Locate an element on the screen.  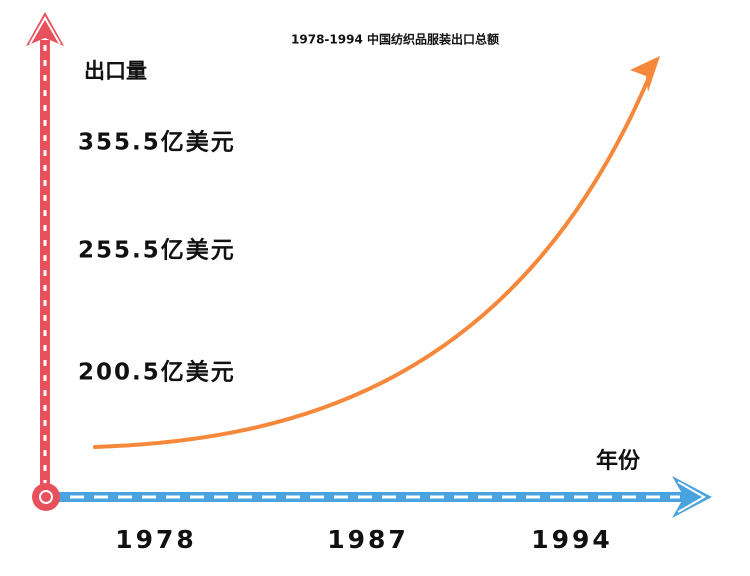
x-axis-arrow is located at coordinates (378, 497).